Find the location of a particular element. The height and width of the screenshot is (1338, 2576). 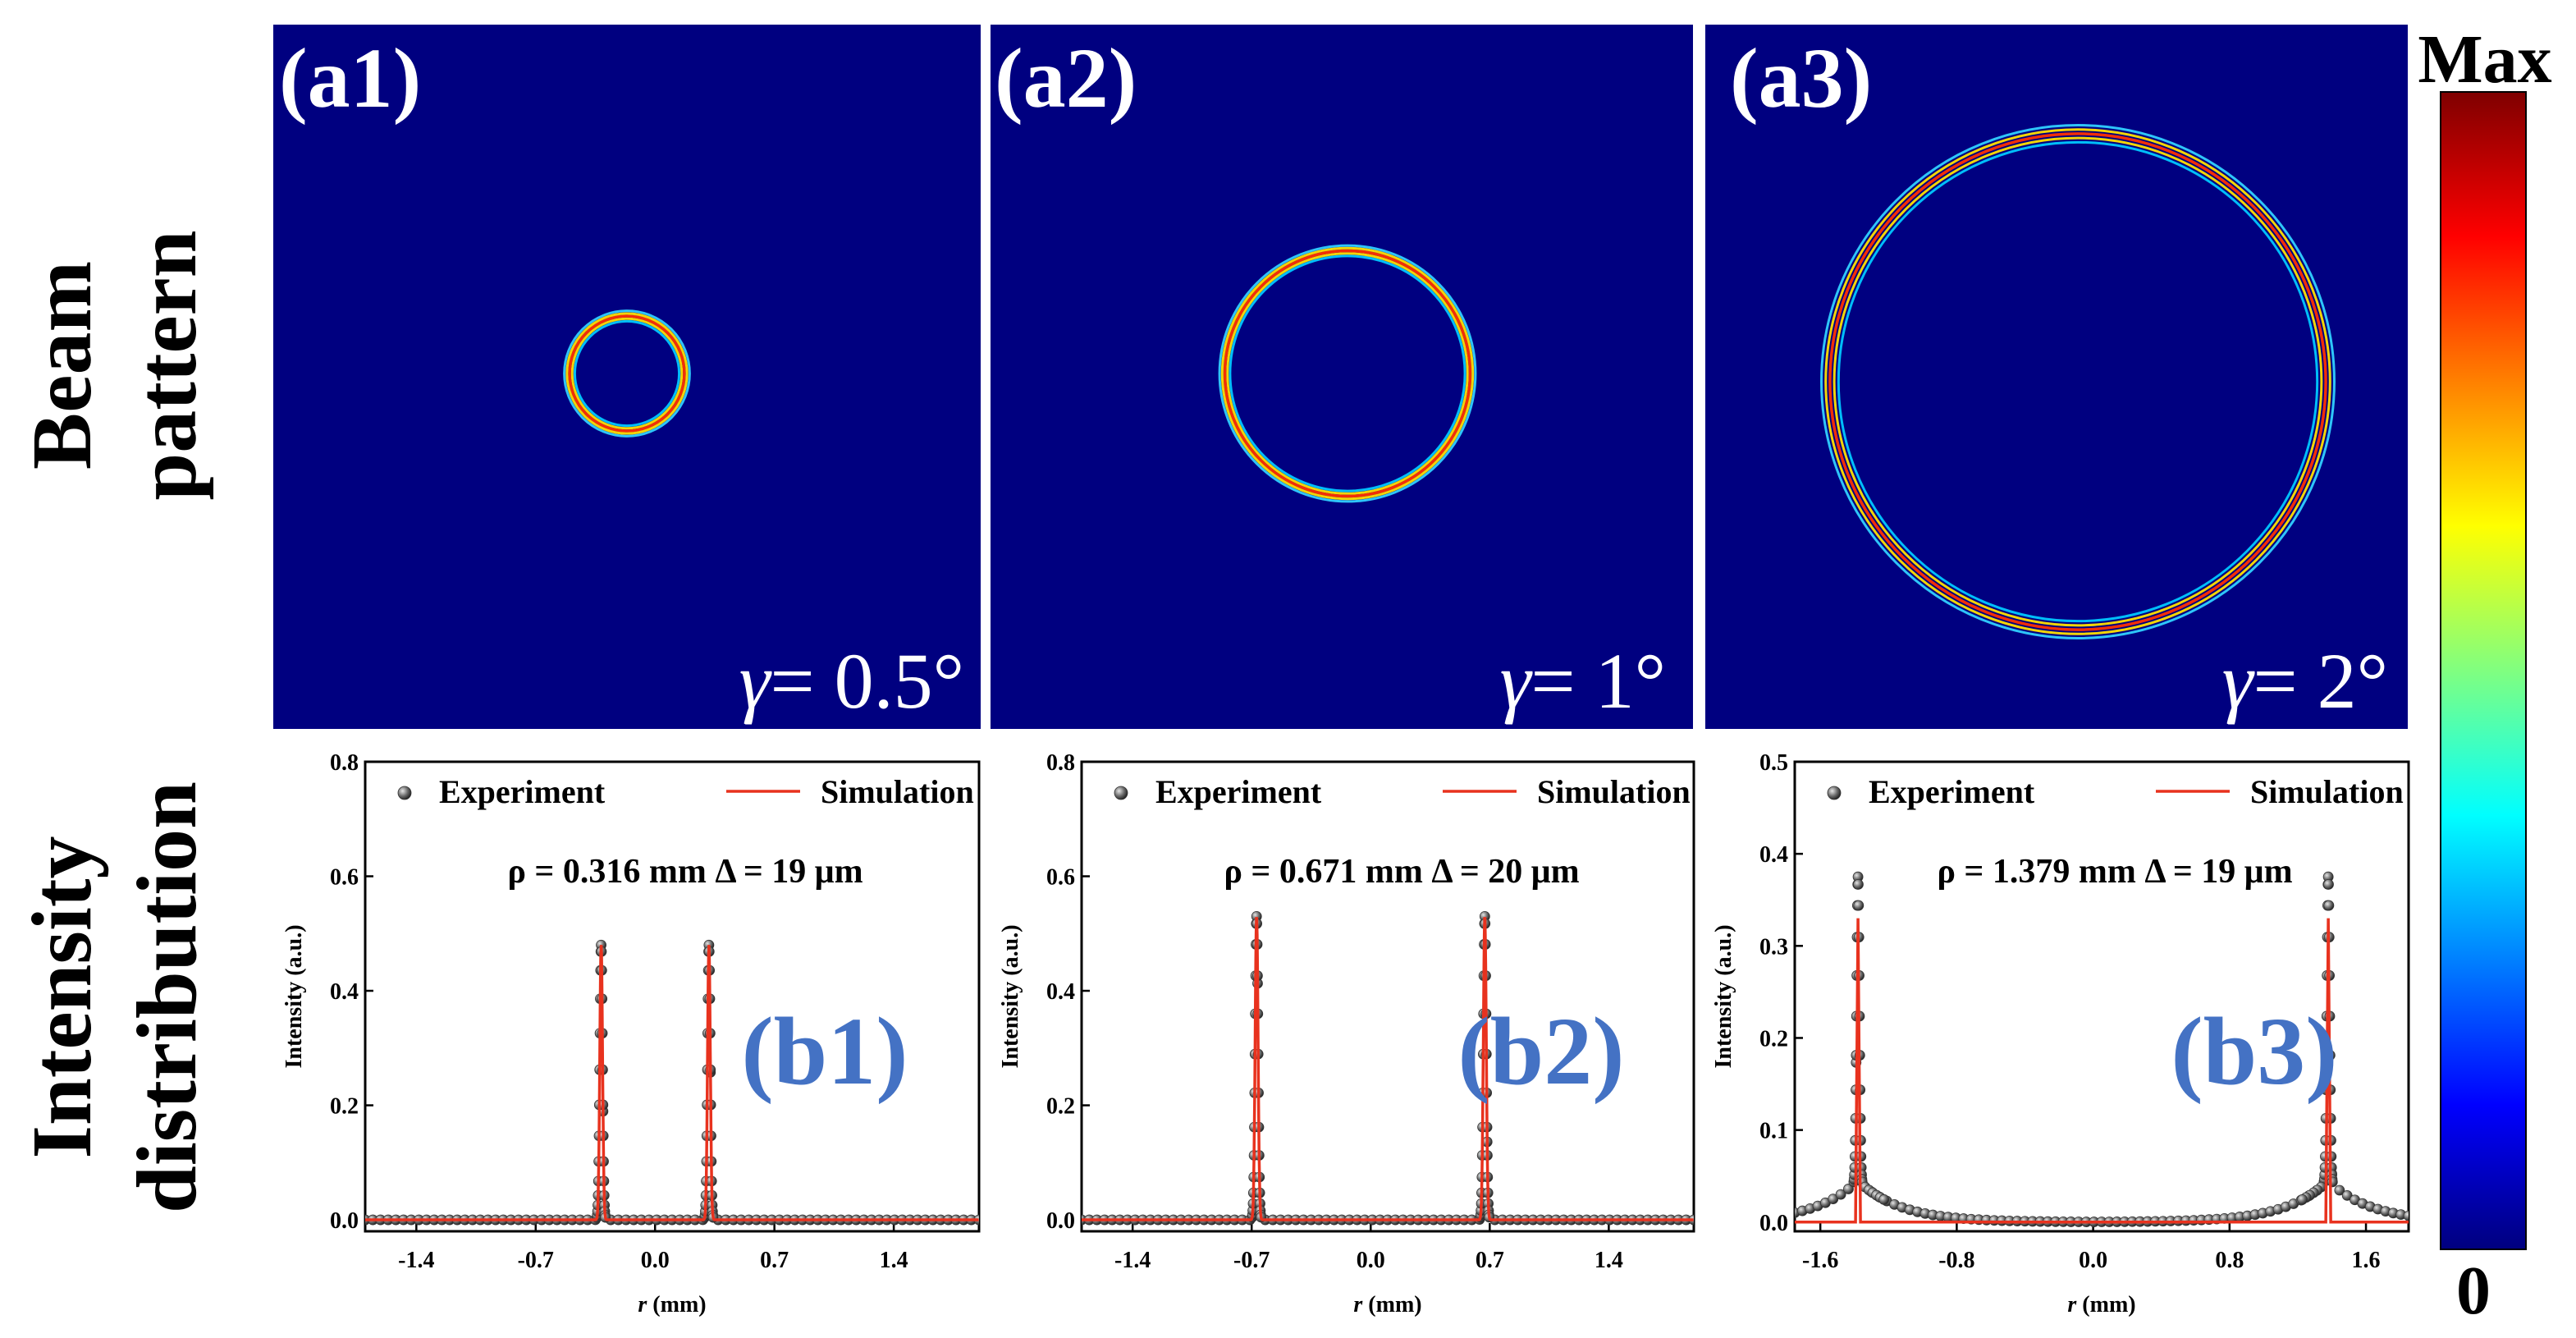

row-label-intensity-distribution: Intensity distribution is located at coordinates (114, 997).